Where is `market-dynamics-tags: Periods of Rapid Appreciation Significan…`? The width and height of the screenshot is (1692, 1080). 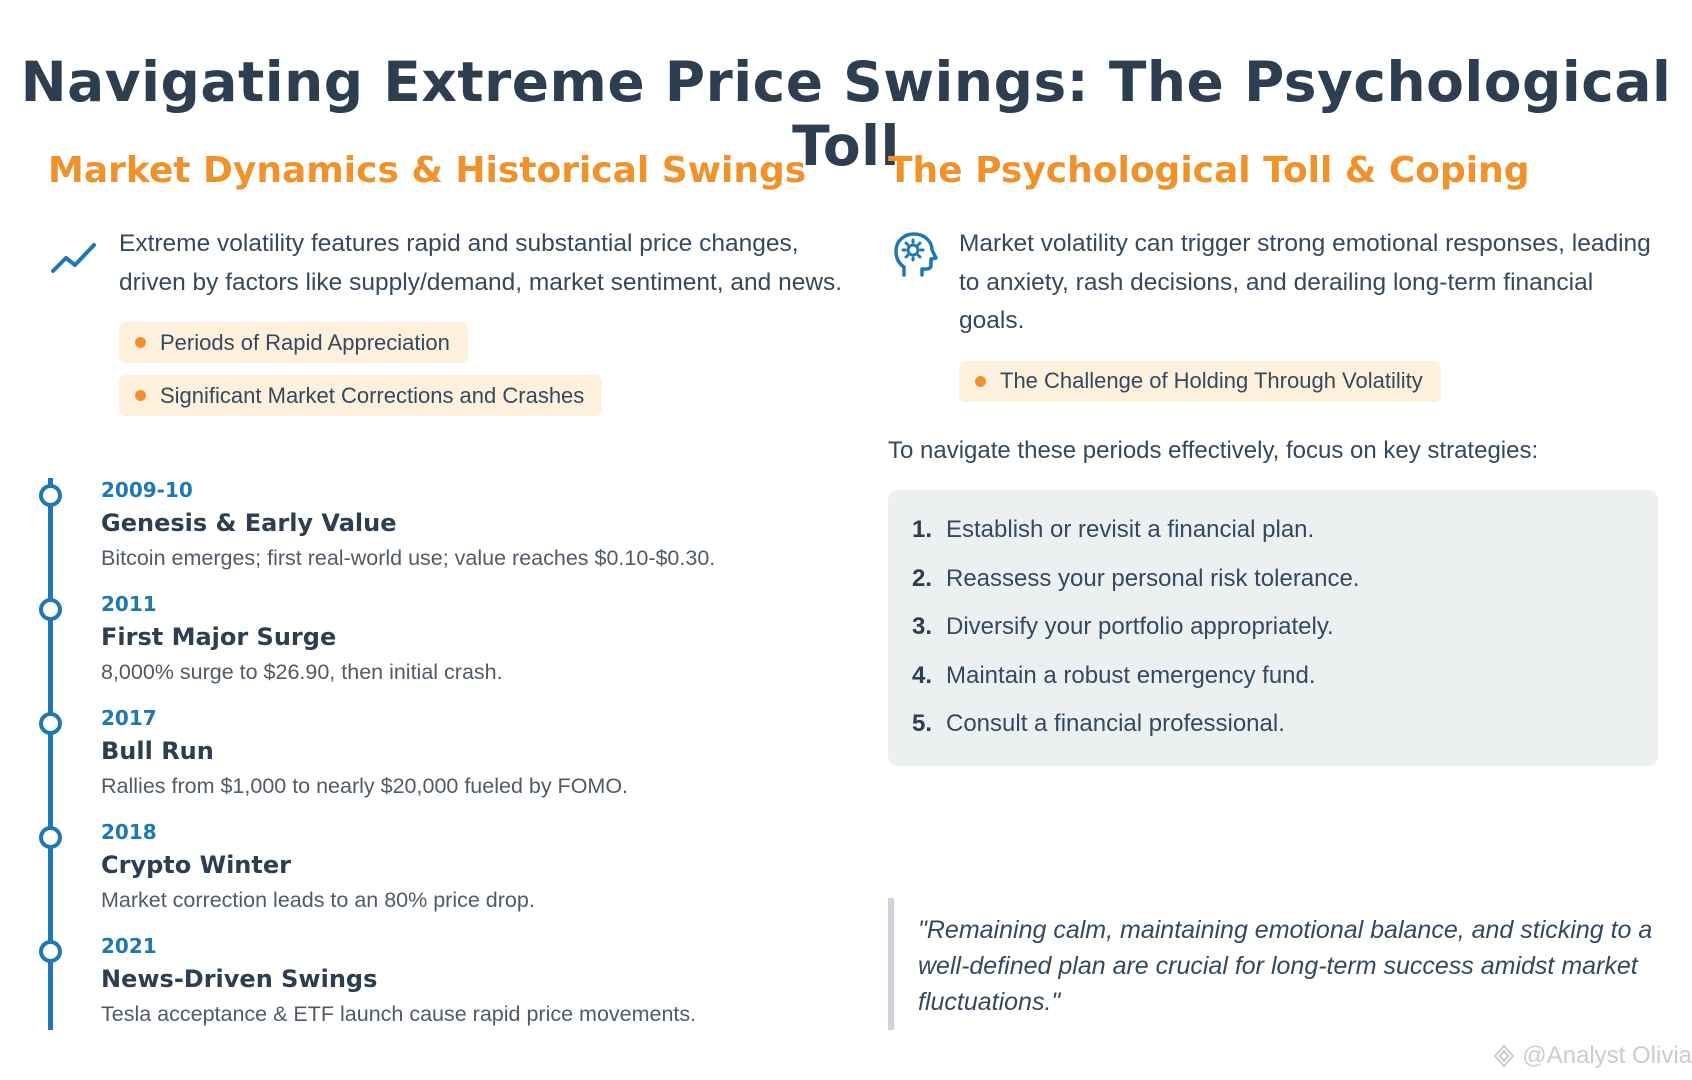
market-dynamics-tags: Periods of Rapid Appreciation Significan… is located at coordinates (448, 375).